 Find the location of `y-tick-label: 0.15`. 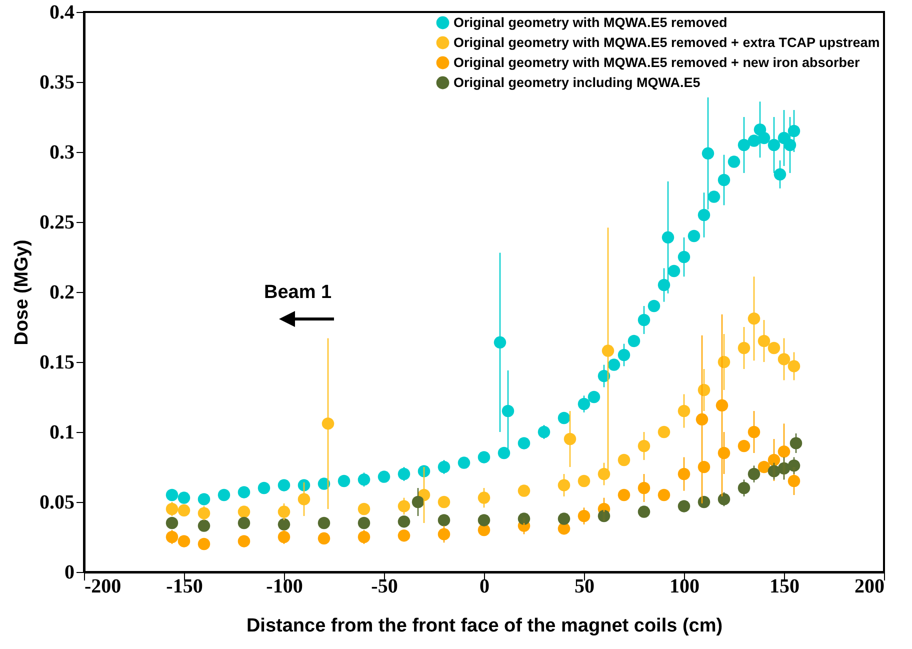

y-tick-label: 0.15 is located at coordinates (57, 363).